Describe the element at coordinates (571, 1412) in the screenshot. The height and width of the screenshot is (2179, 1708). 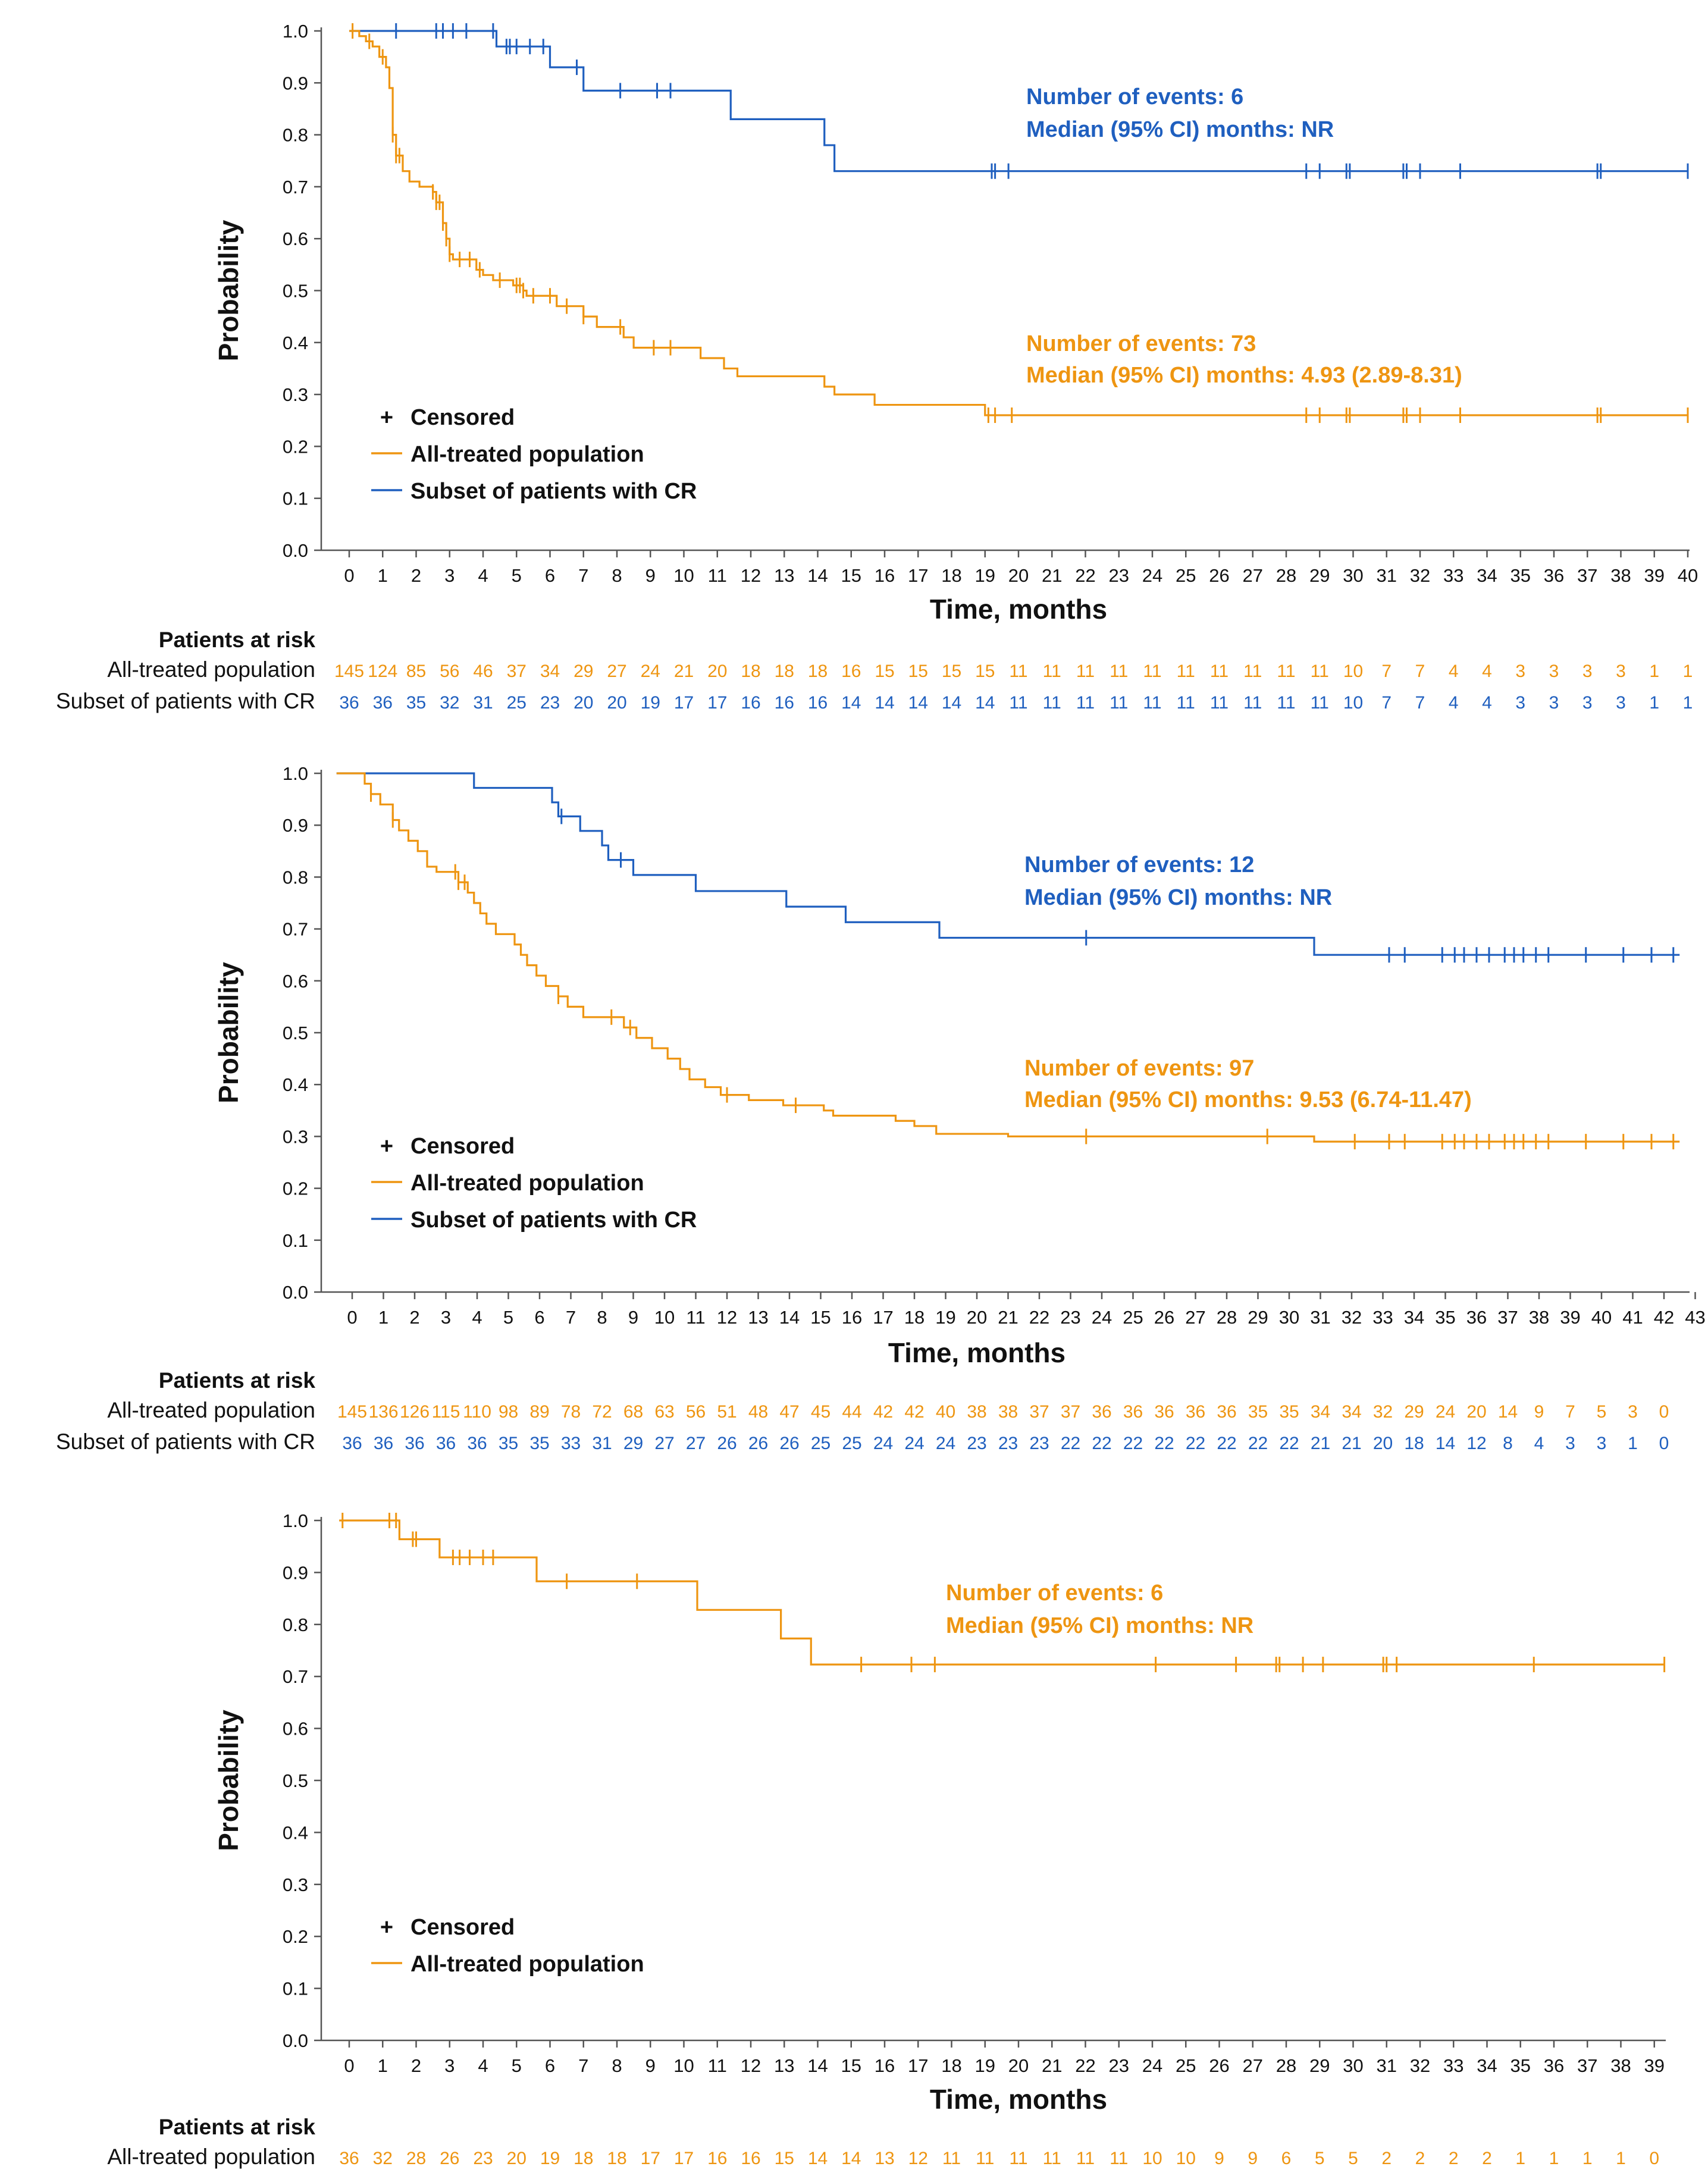
I see `risk-count: 78` at that location.